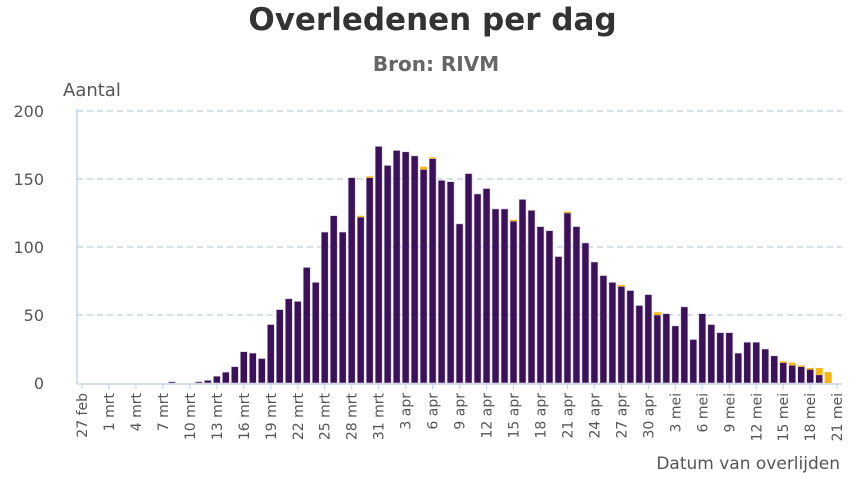  Describe the element at coordinates (164, 411) in the screenshot. I see `x-tick-label: 7 mrt` at that location.